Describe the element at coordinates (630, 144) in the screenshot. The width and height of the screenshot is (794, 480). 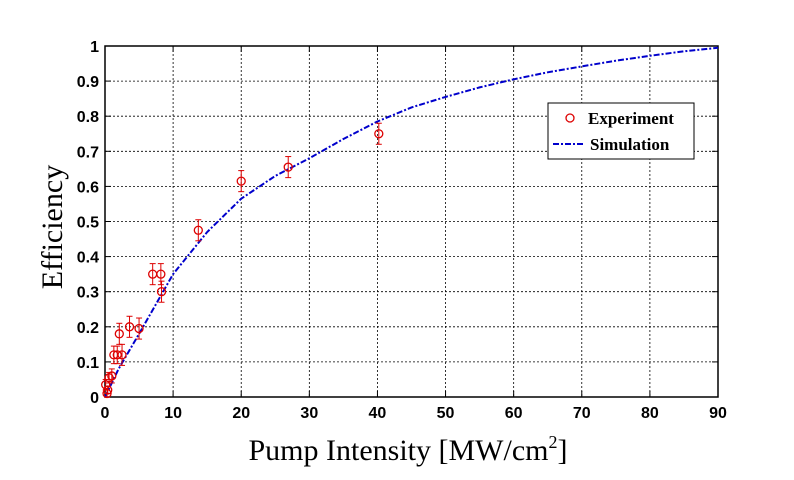
I see `legend-simulation-label: Simulation` at that location.